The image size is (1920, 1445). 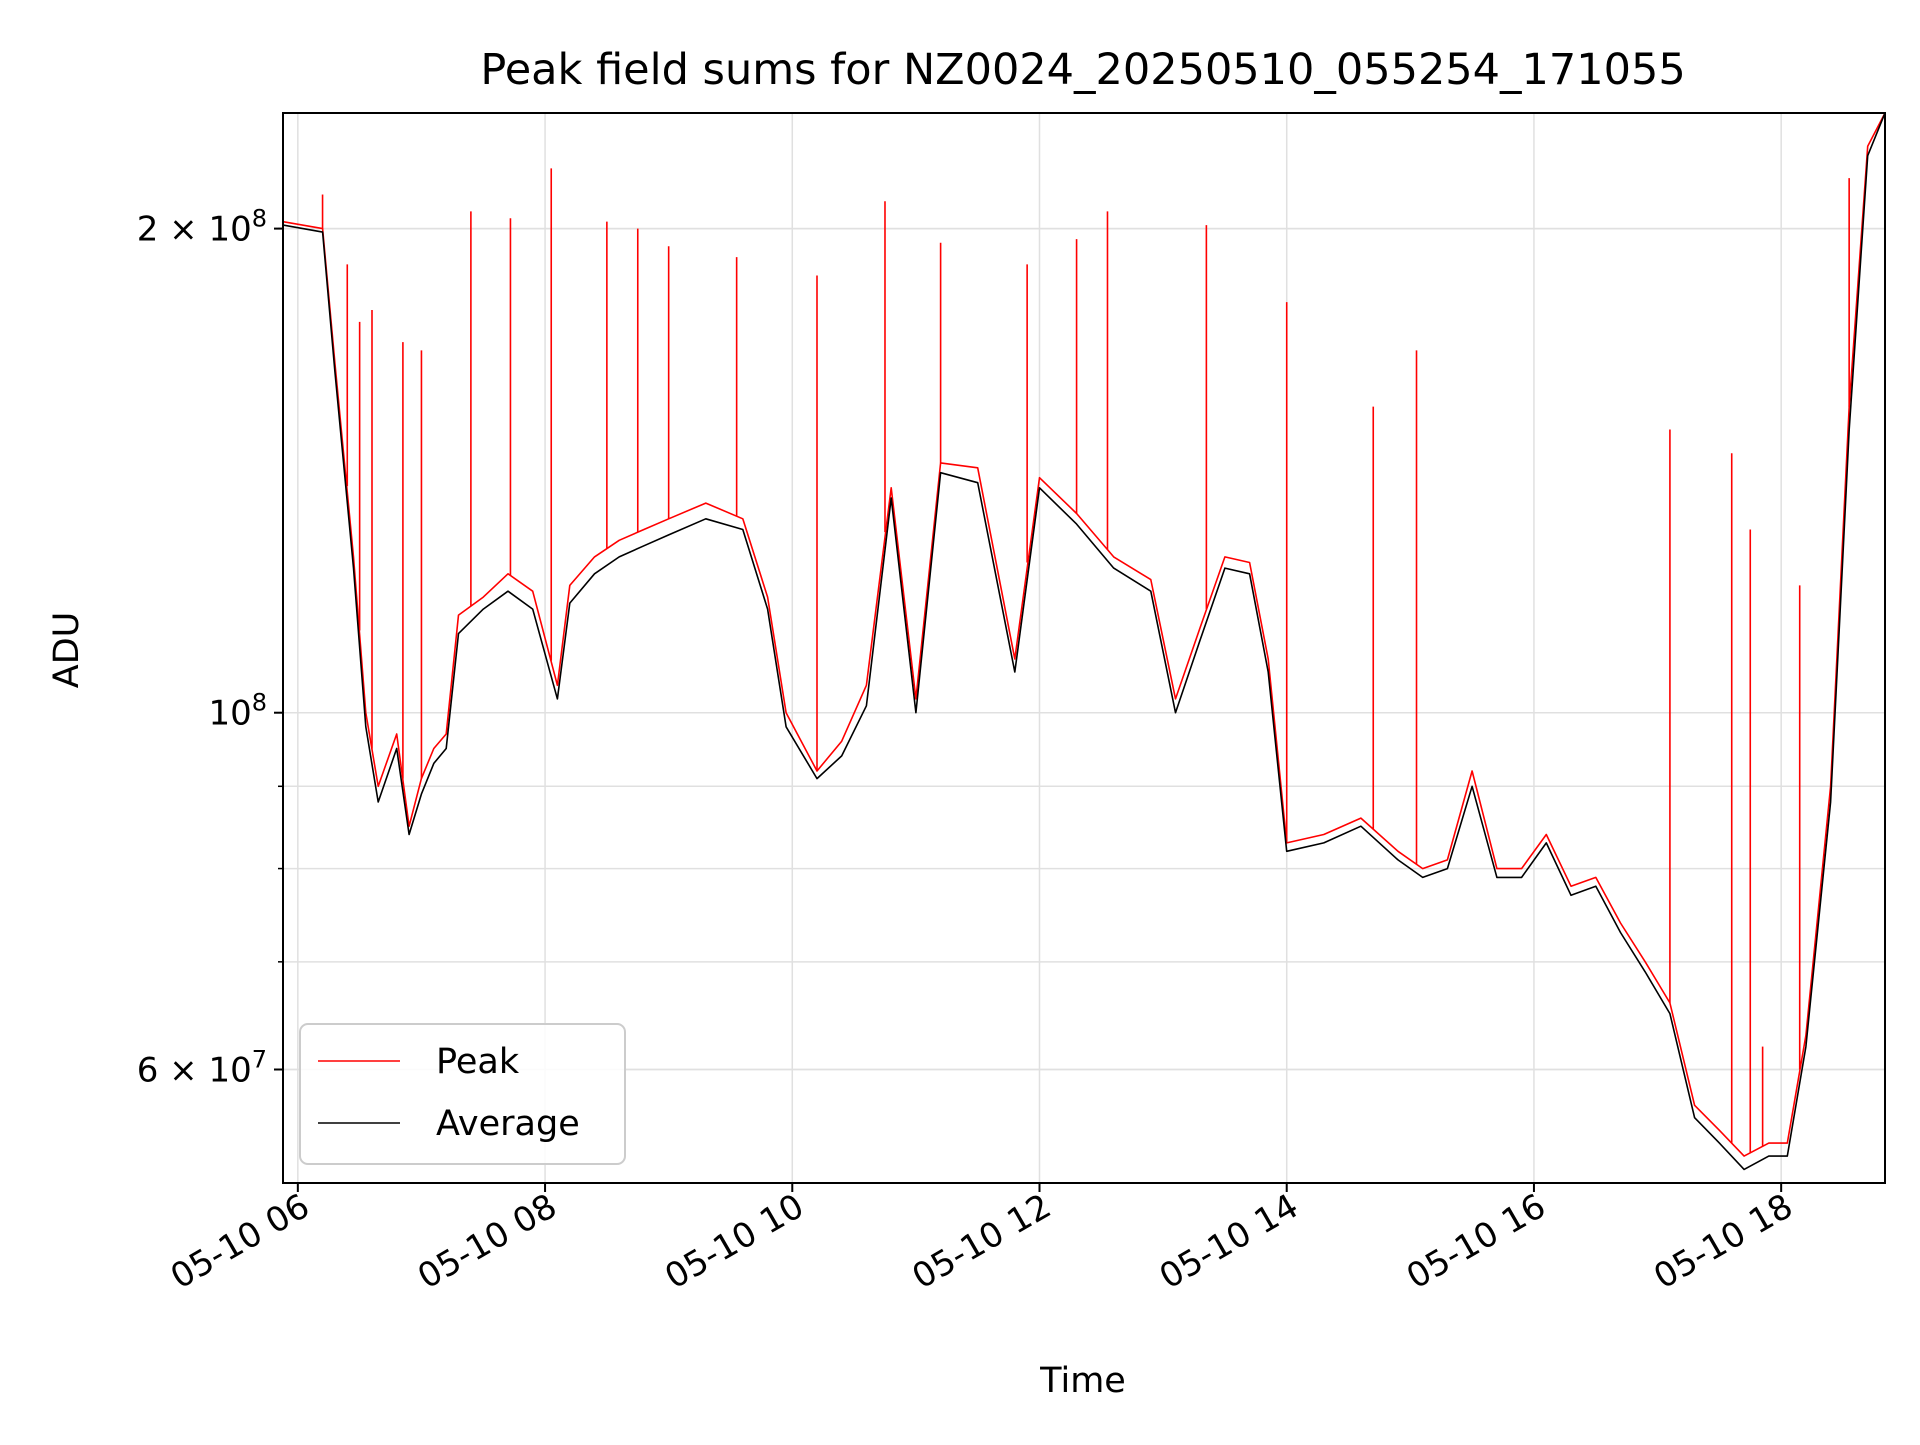 What do you see at coordinates (67, 650) in the screenshot?
I see `y-axis-label: ADU` at bounding box center [67, 650].